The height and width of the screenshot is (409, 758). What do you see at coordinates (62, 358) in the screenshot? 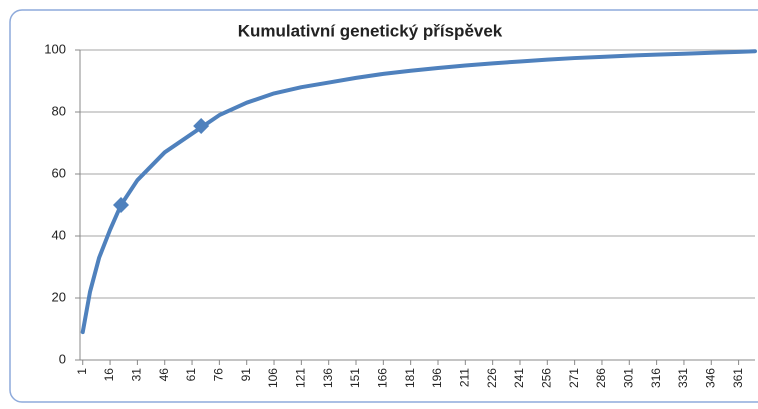
I see `y-tick-label: 0` at bounding box center [62, 358].